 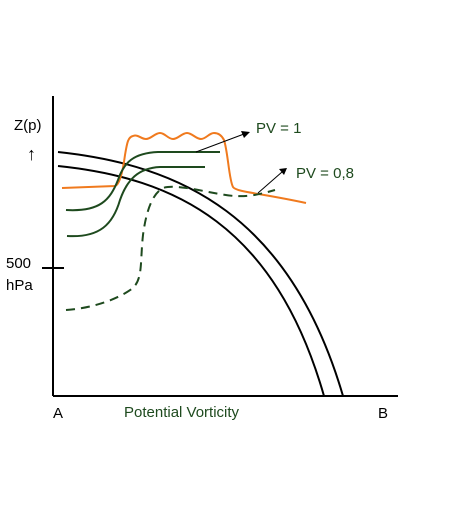 I want to click on x-axis-label: Potential Vorticity, so click(x=182, y=412).